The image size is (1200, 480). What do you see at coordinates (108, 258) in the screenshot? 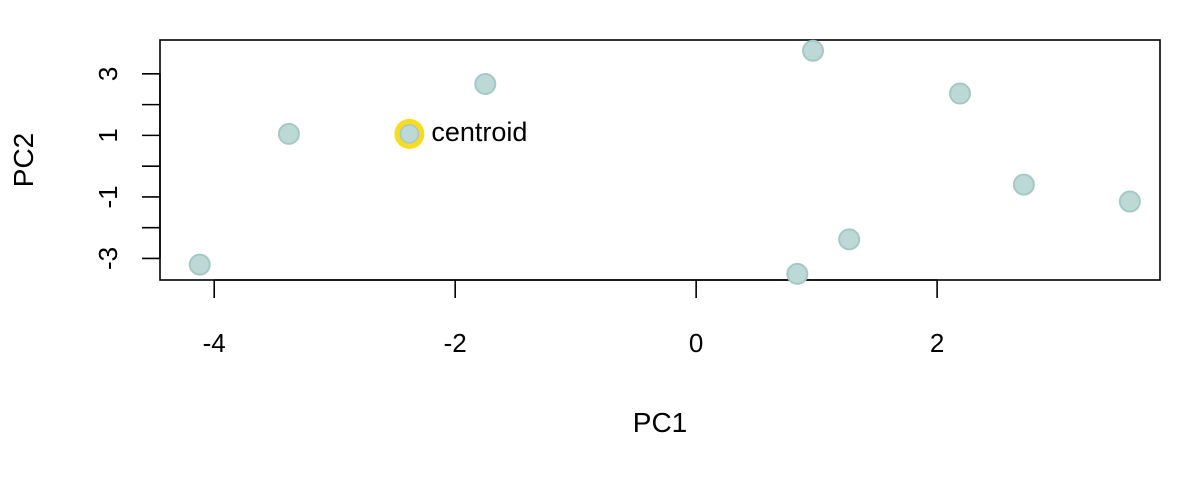
I see `y-tick-label: -3` at bounding box center [108, 258].